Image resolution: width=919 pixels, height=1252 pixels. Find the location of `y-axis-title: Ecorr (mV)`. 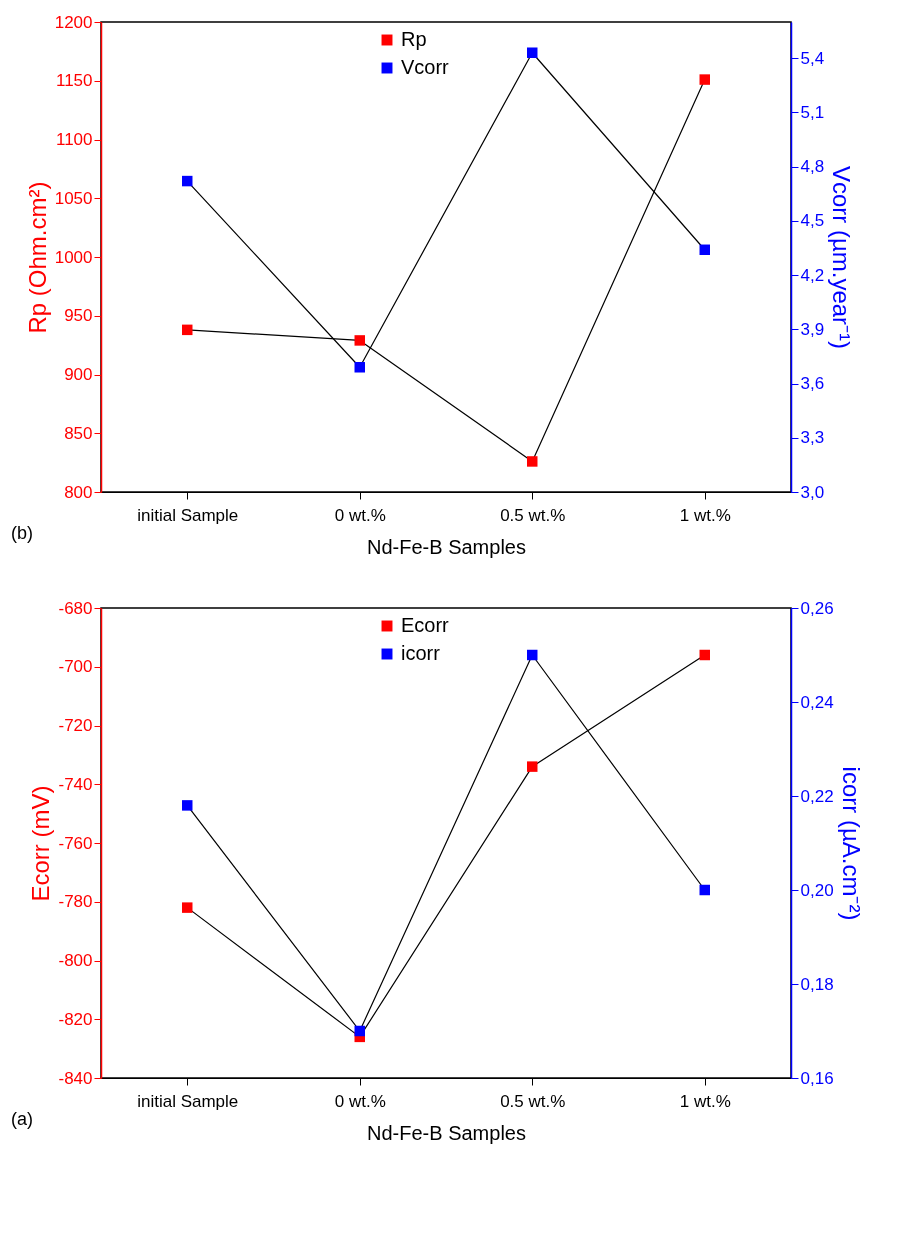

y-axis-title: Ecorr (mV) is located at coordinates (41, 843).